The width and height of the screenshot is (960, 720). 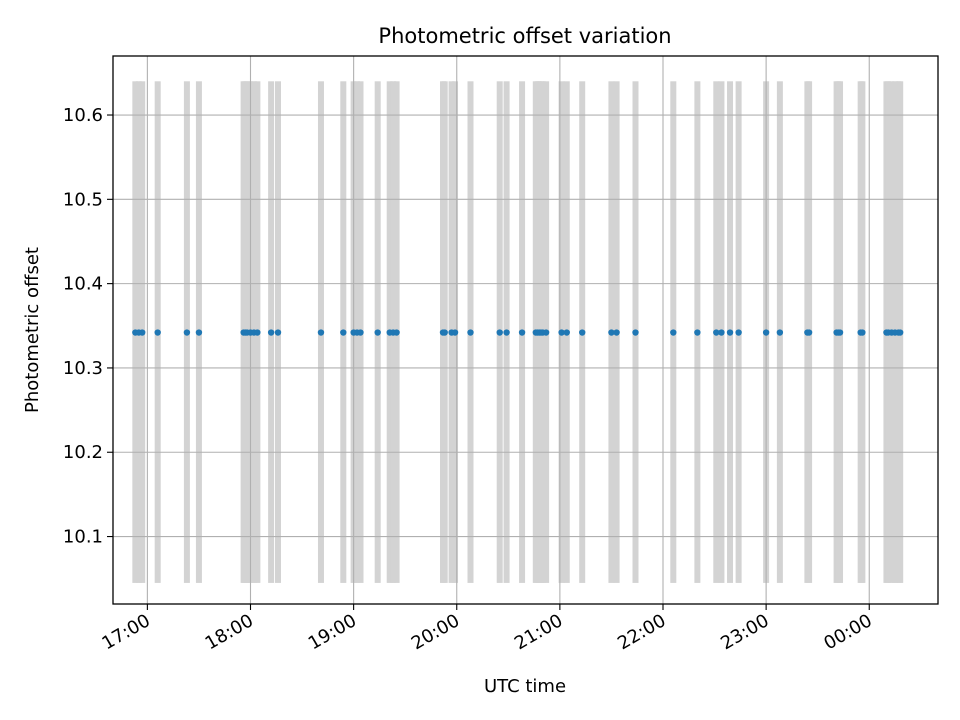 I want to click on y-tick-label-0: 10.1, so click(x=83, y=537).